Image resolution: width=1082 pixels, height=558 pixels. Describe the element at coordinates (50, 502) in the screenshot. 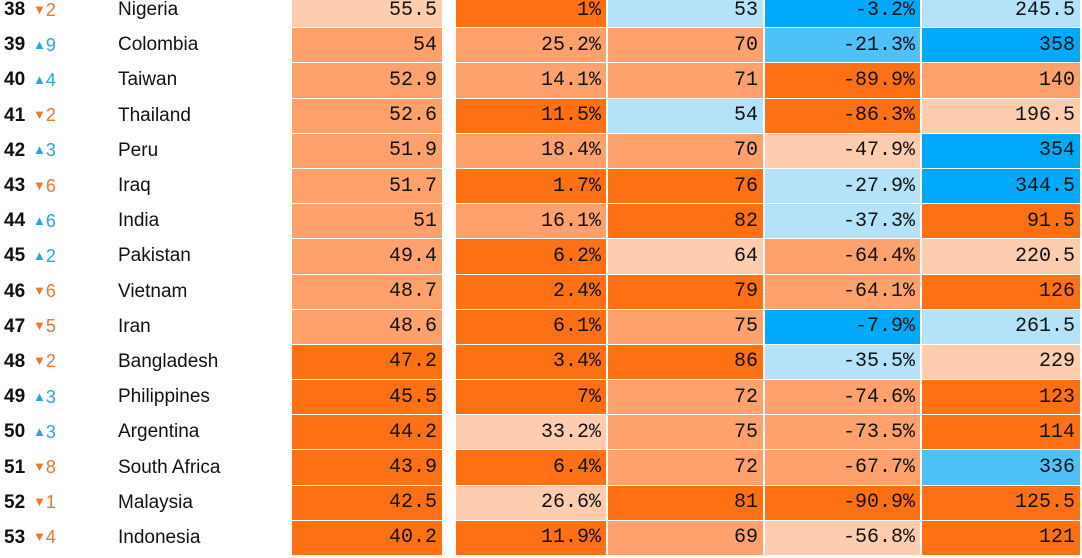

I see `rank-change-value: 1` at that location.